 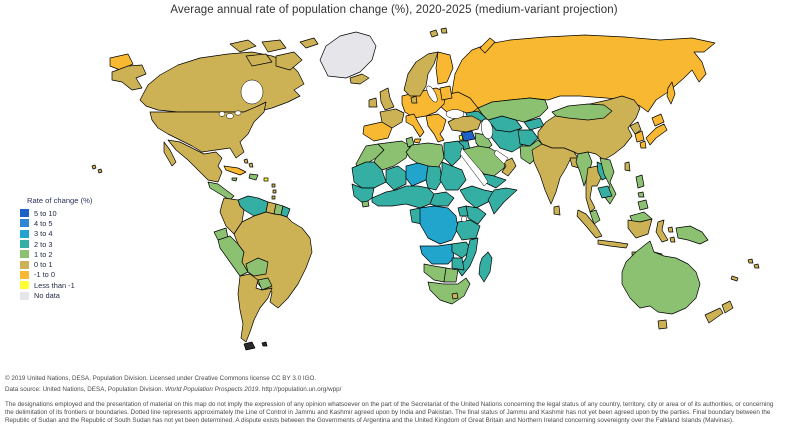 I want to click on legend-item-r5_10: 5 to 10, so click(x=56, y=213).